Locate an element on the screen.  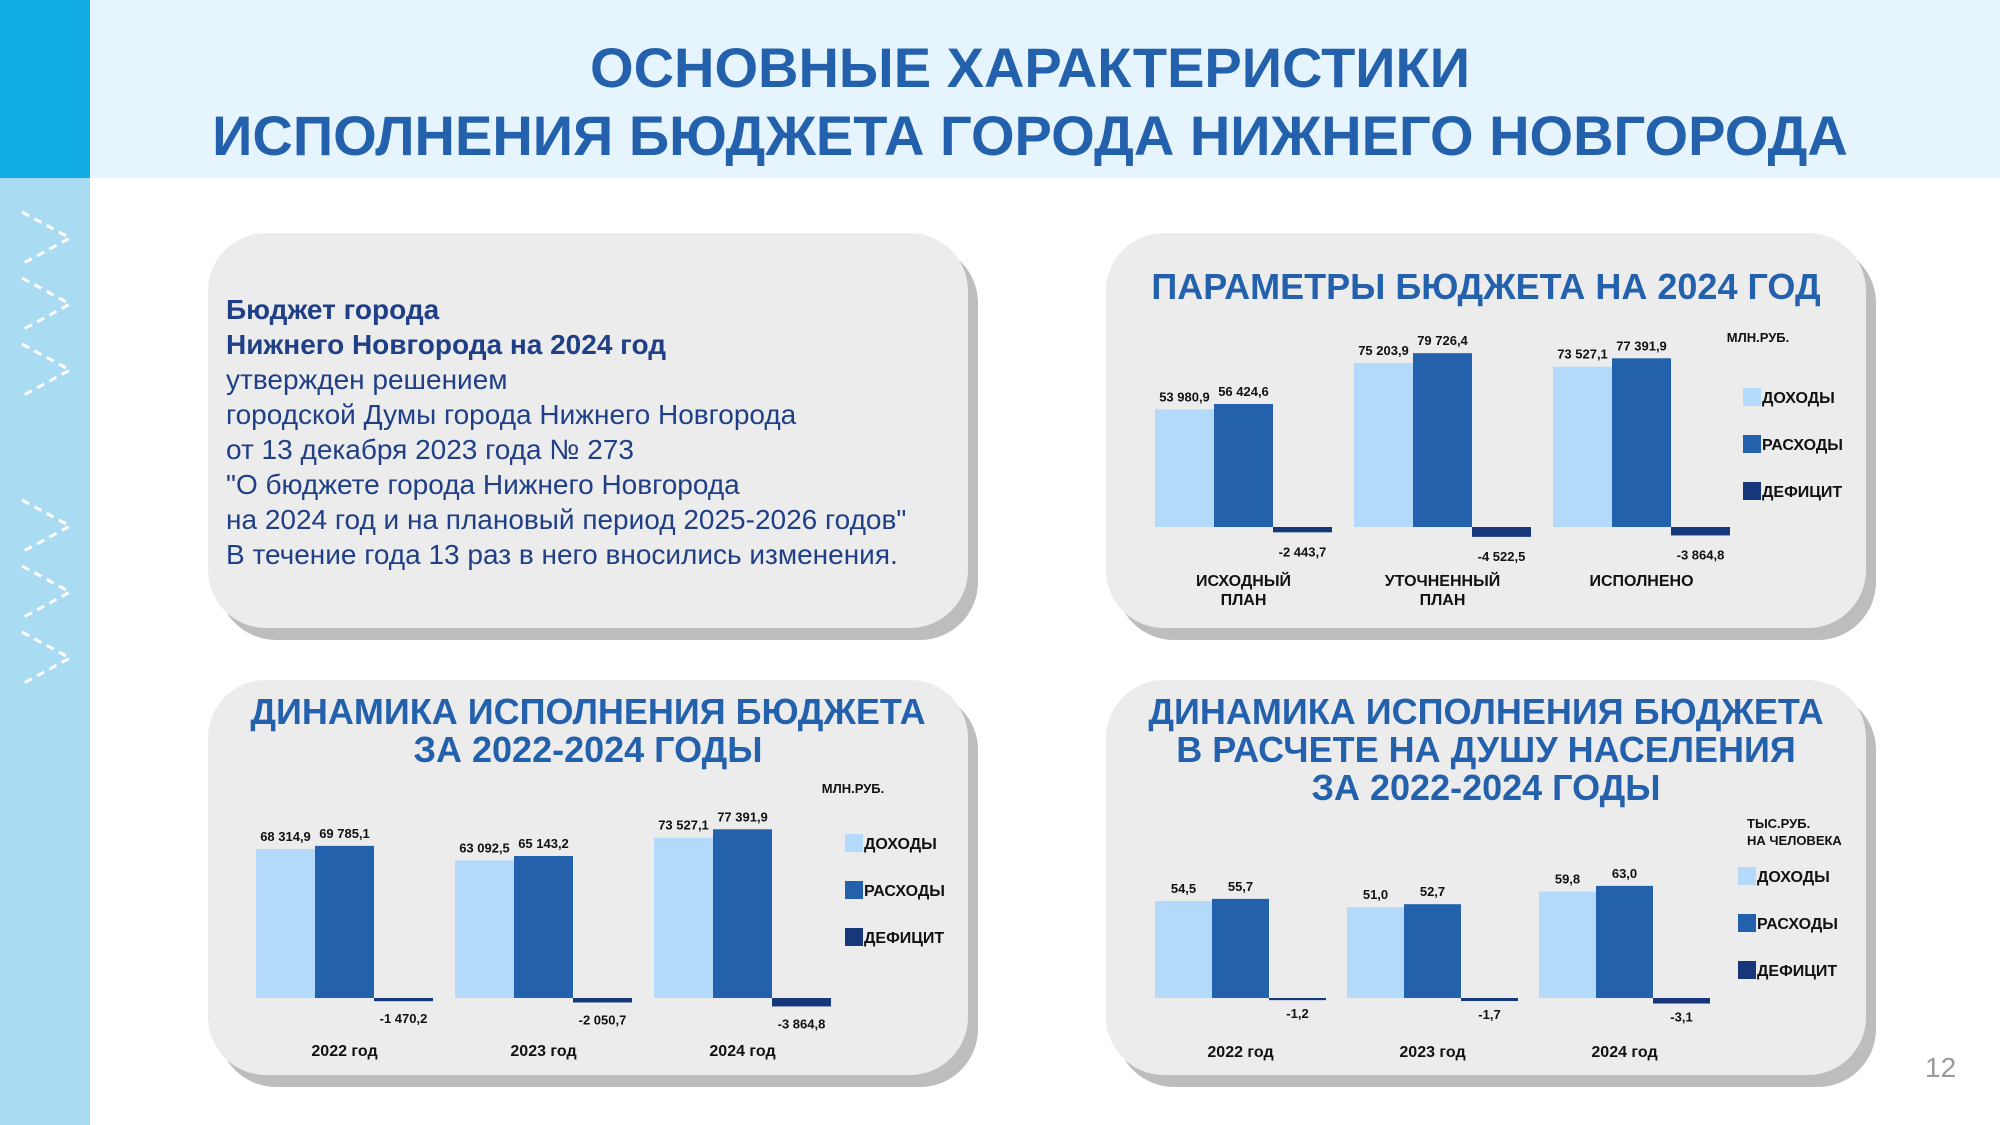
budget-info-line: "О бюджете города Нижнего Новгорода is located at coordinates (483, 484).